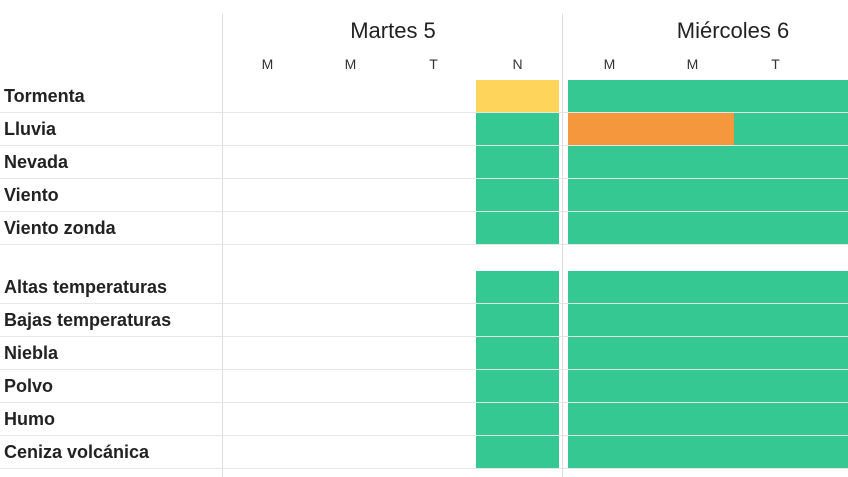 This screenshot has width=848, height=477. What do you see at coordinates (29, 419) in the screenshot?
I see `phenomenon-label: Humo` at bounding box center [29, 419].